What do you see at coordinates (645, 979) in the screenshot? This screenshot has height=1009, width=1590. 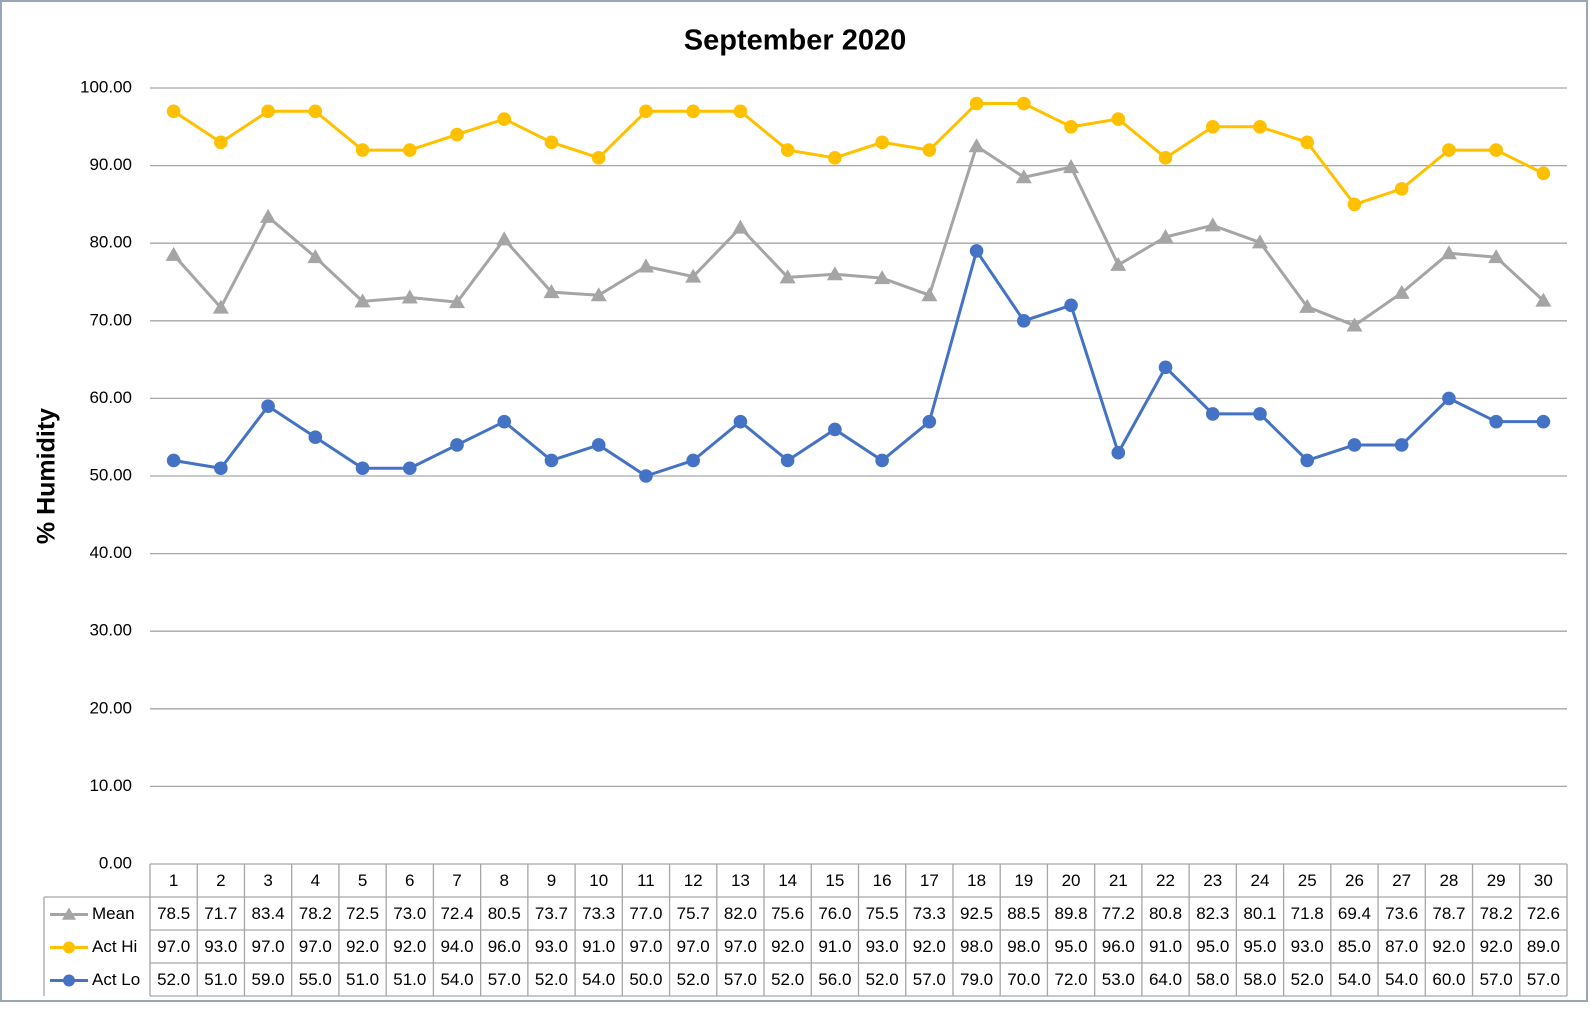 I see `table-value: 50.0` at bounding box center [645, 979].